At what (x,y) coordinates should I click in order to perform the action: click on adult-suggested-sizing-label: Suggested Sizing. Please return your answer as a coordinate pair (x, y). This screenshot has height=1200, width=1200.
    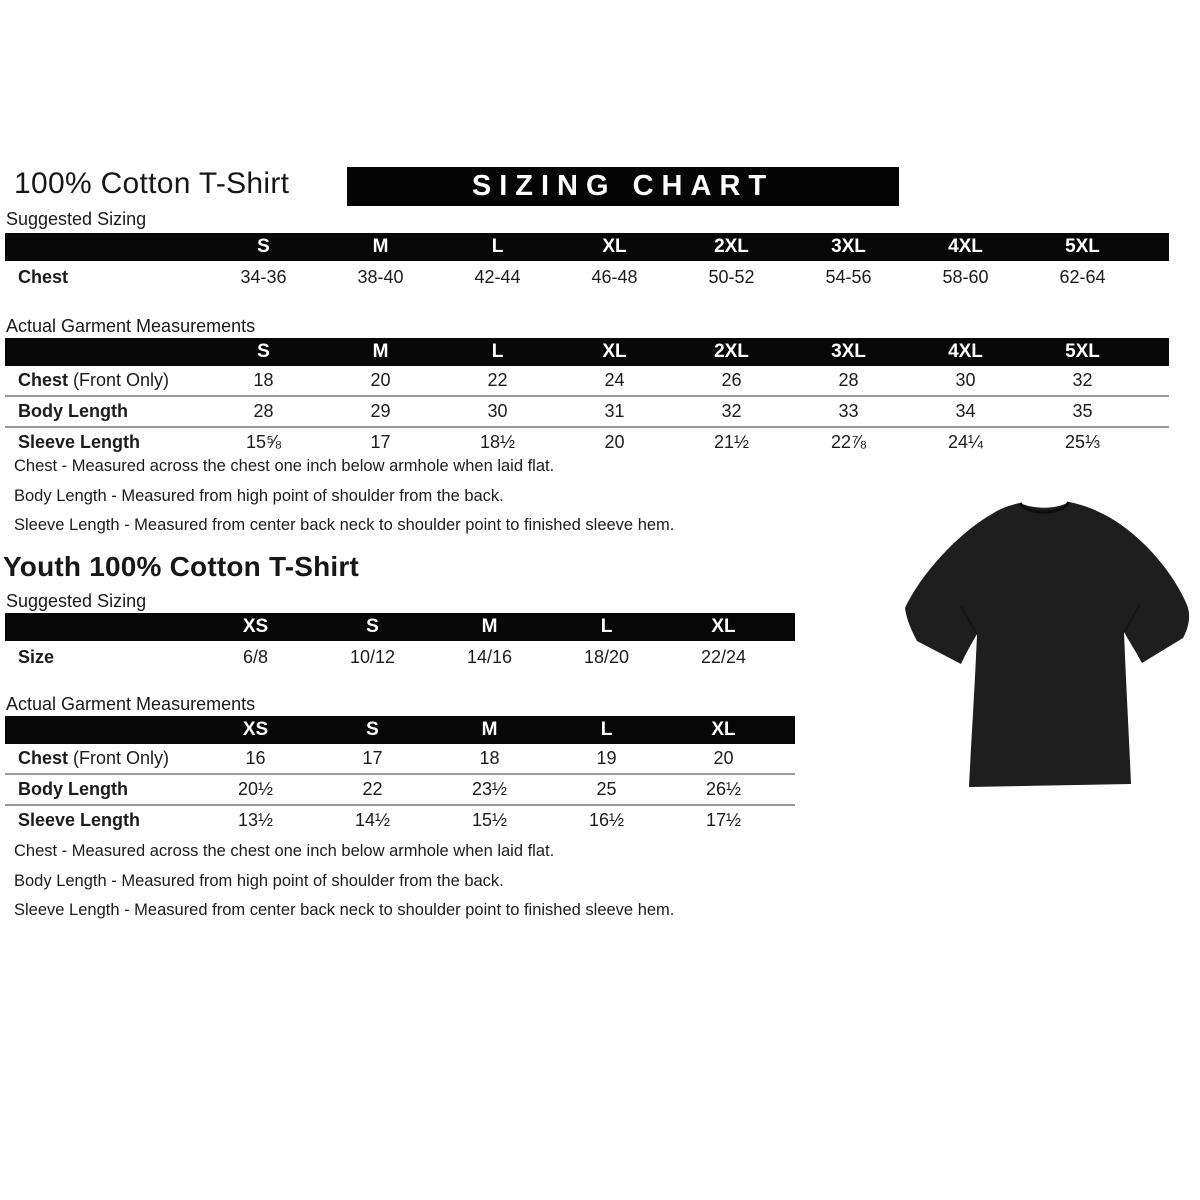
    Looking at the image, I should click on (76, 219).